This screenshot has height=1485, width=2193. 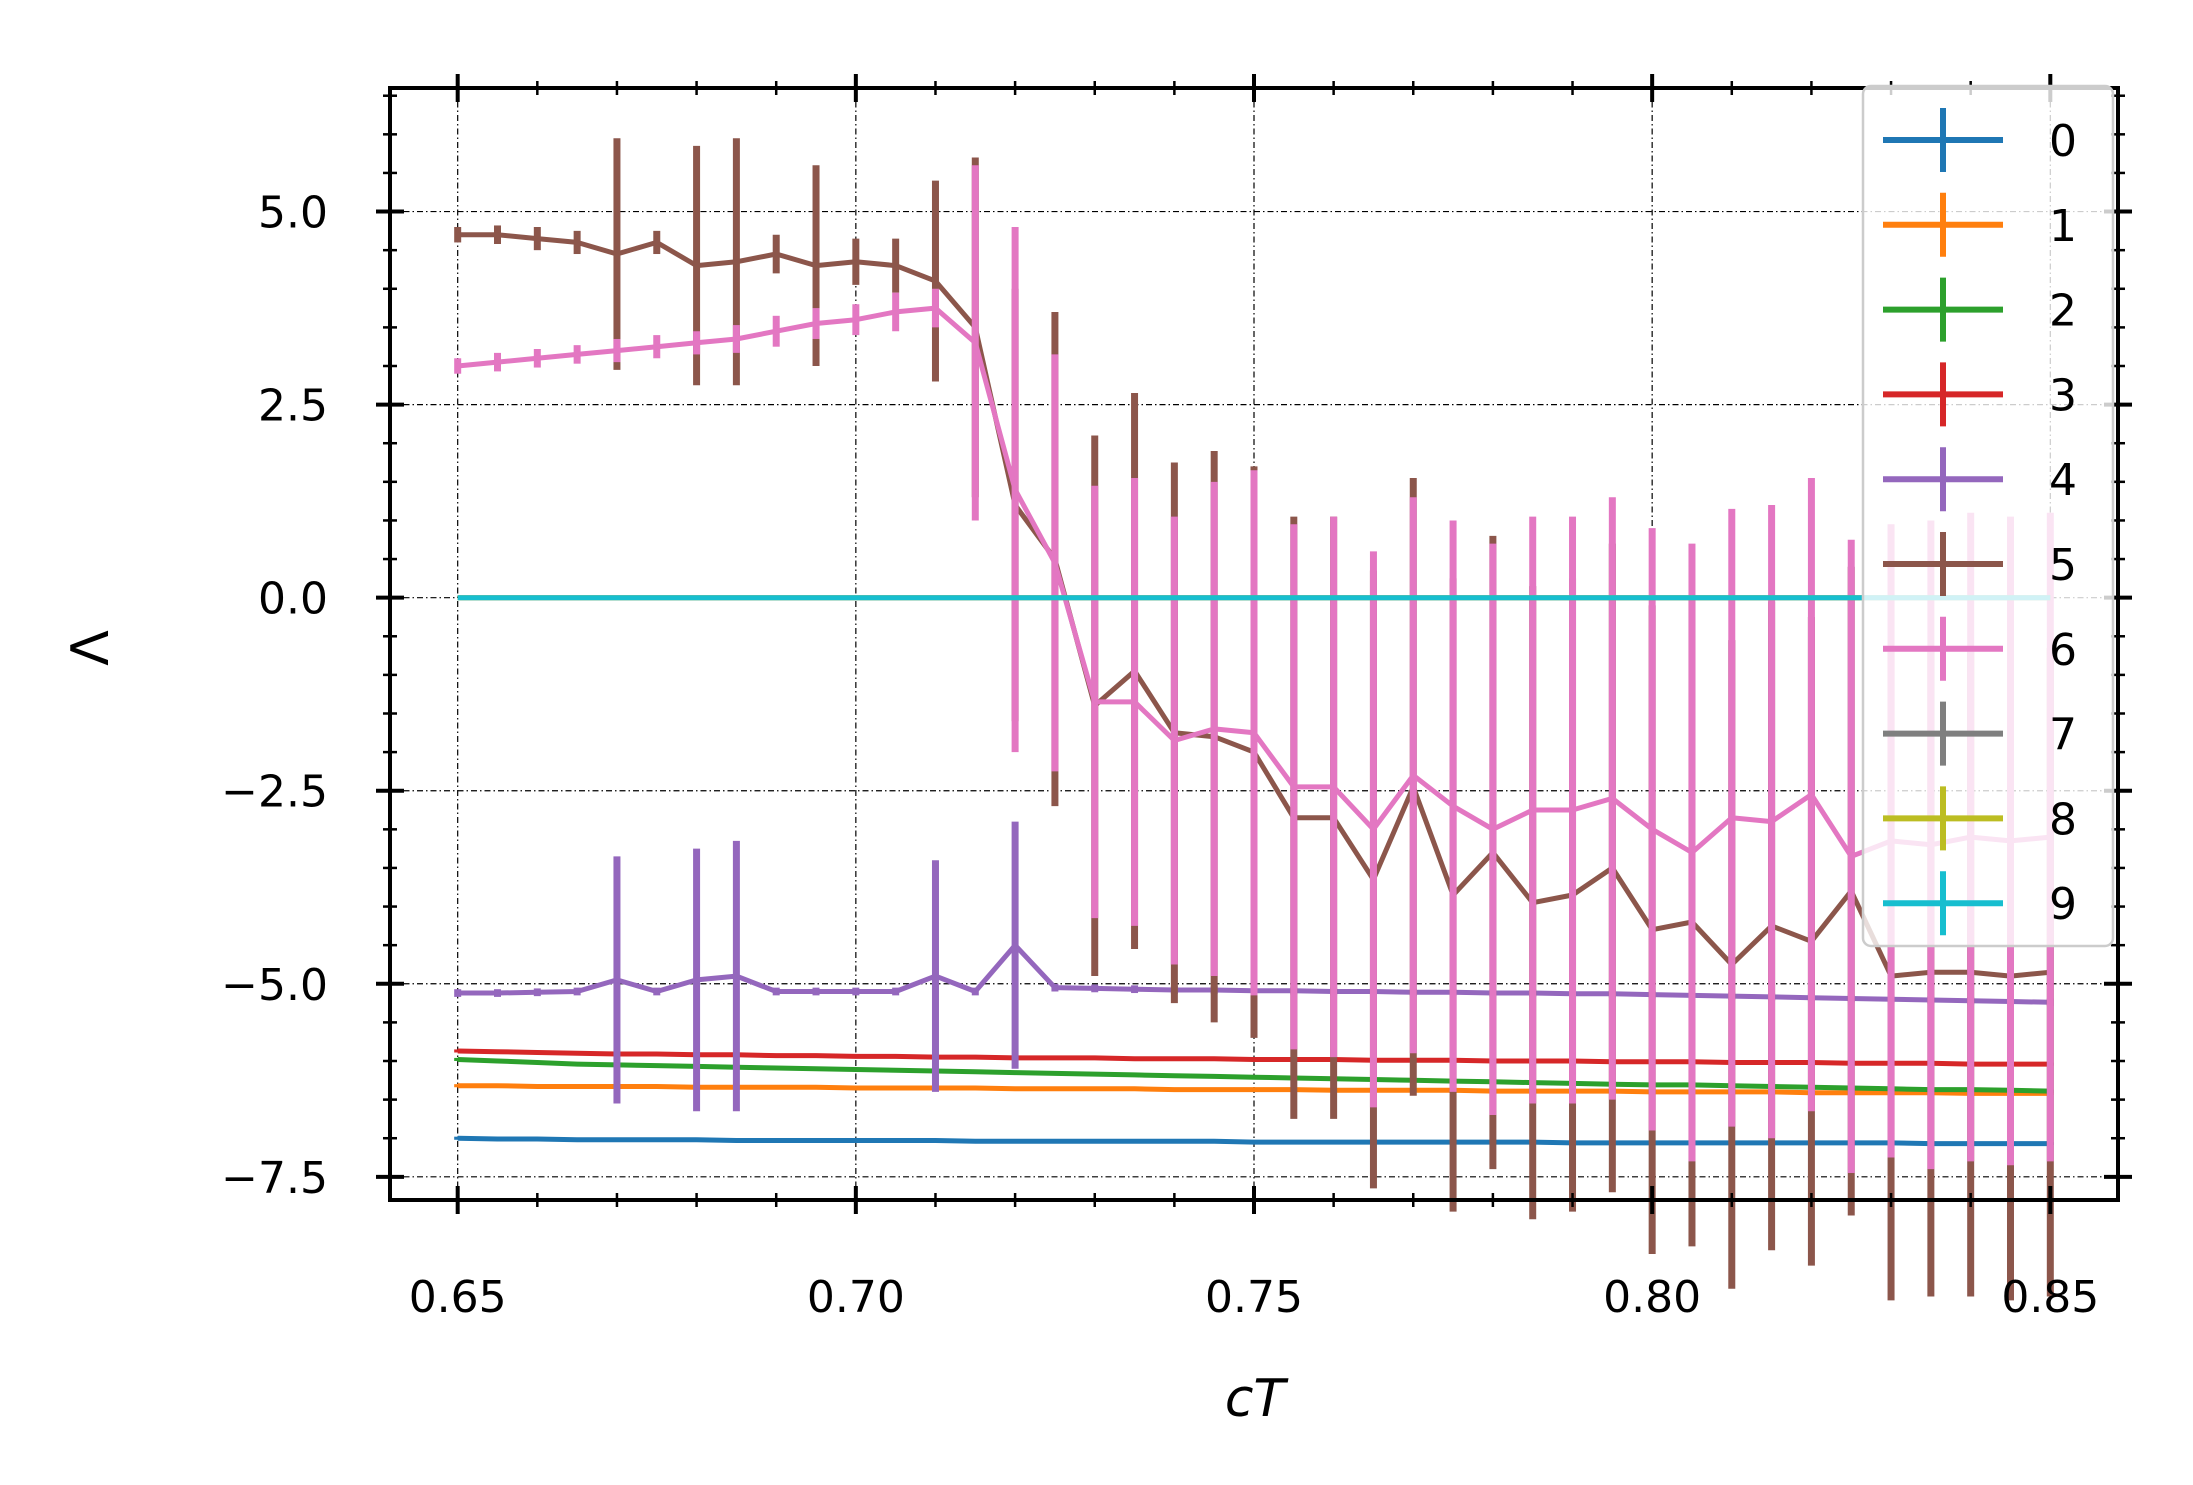 I want to click on legend-item-7: 7, so click(x=1980, y=733).